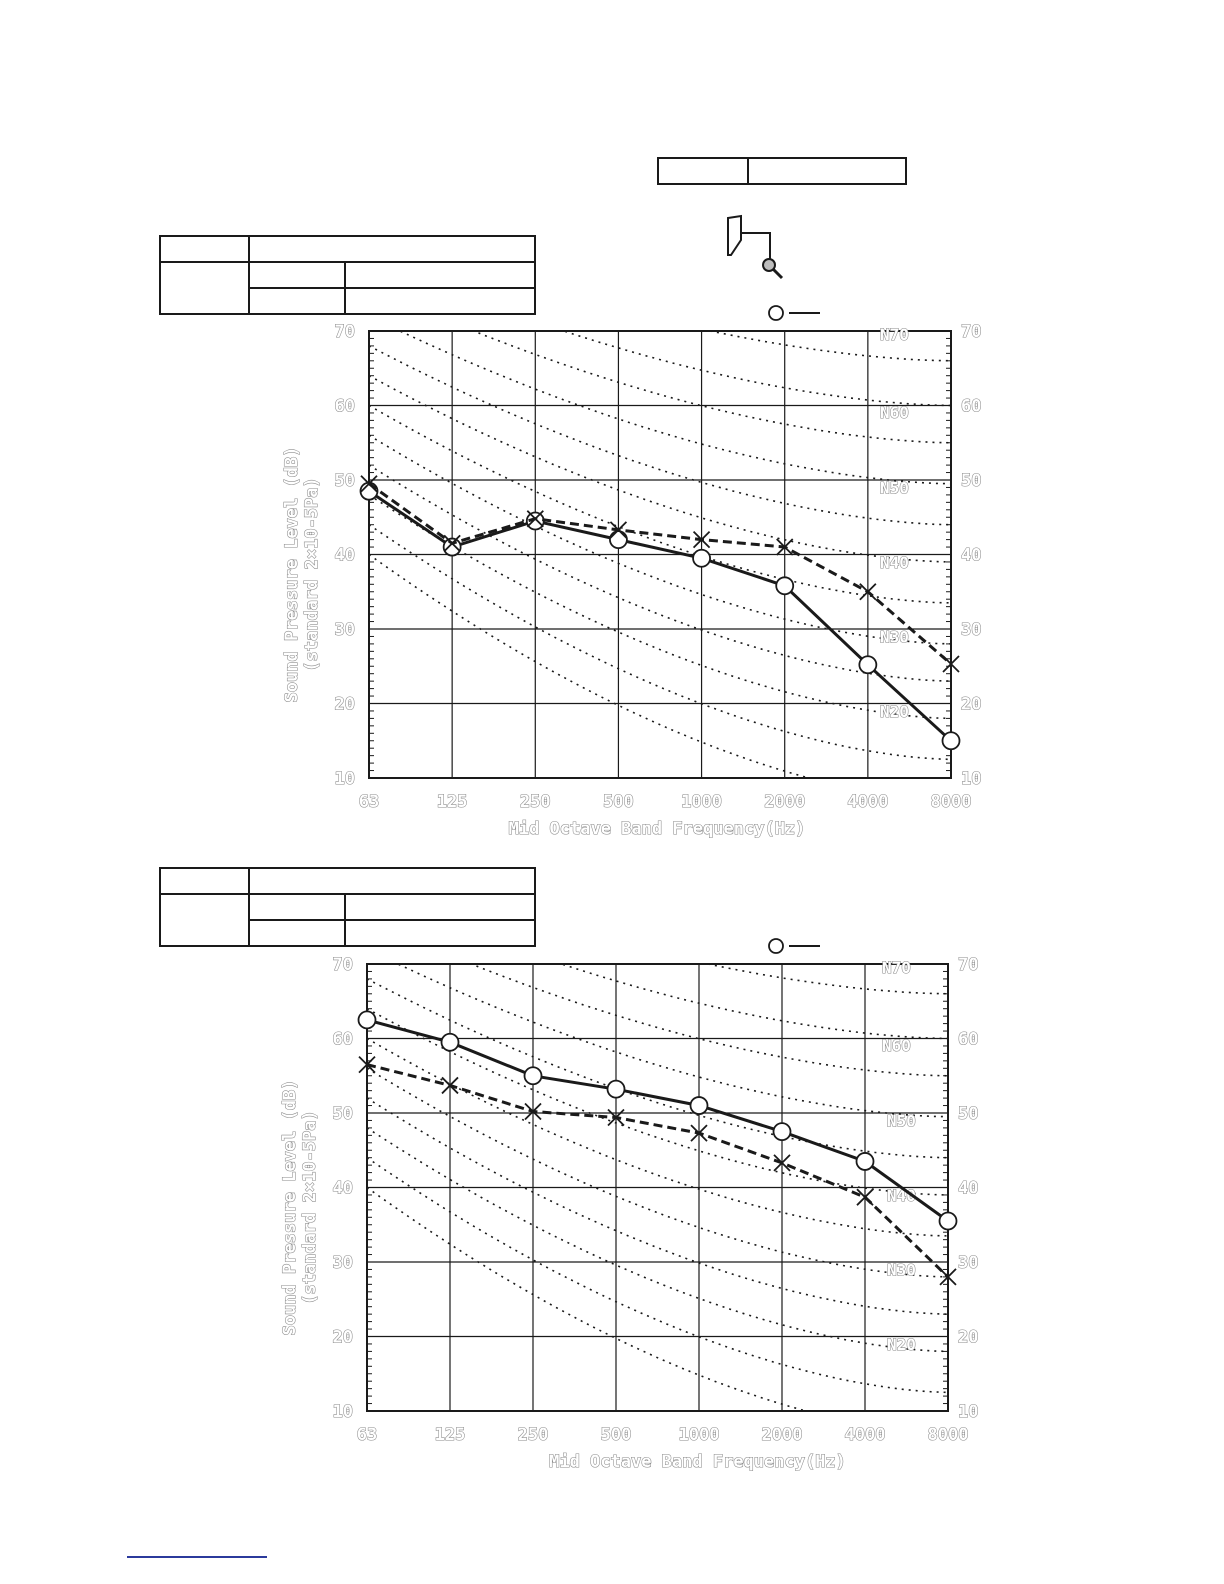 Image resolution: width=1224 pixels, height=1584 pixels. I want to click on nc-curve-label: N30, so click(894, 636).